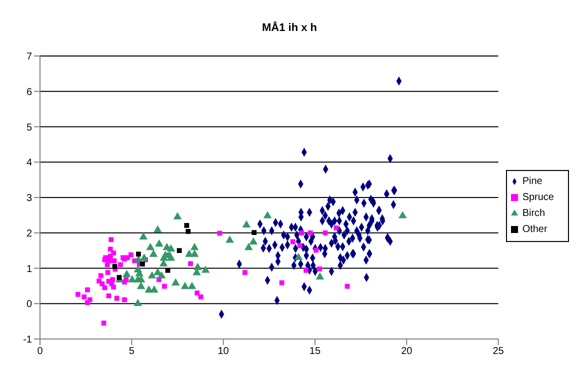 This screenshot has height=372, width=579. I want to click on x-tick-label: 20, so click(407, 352).